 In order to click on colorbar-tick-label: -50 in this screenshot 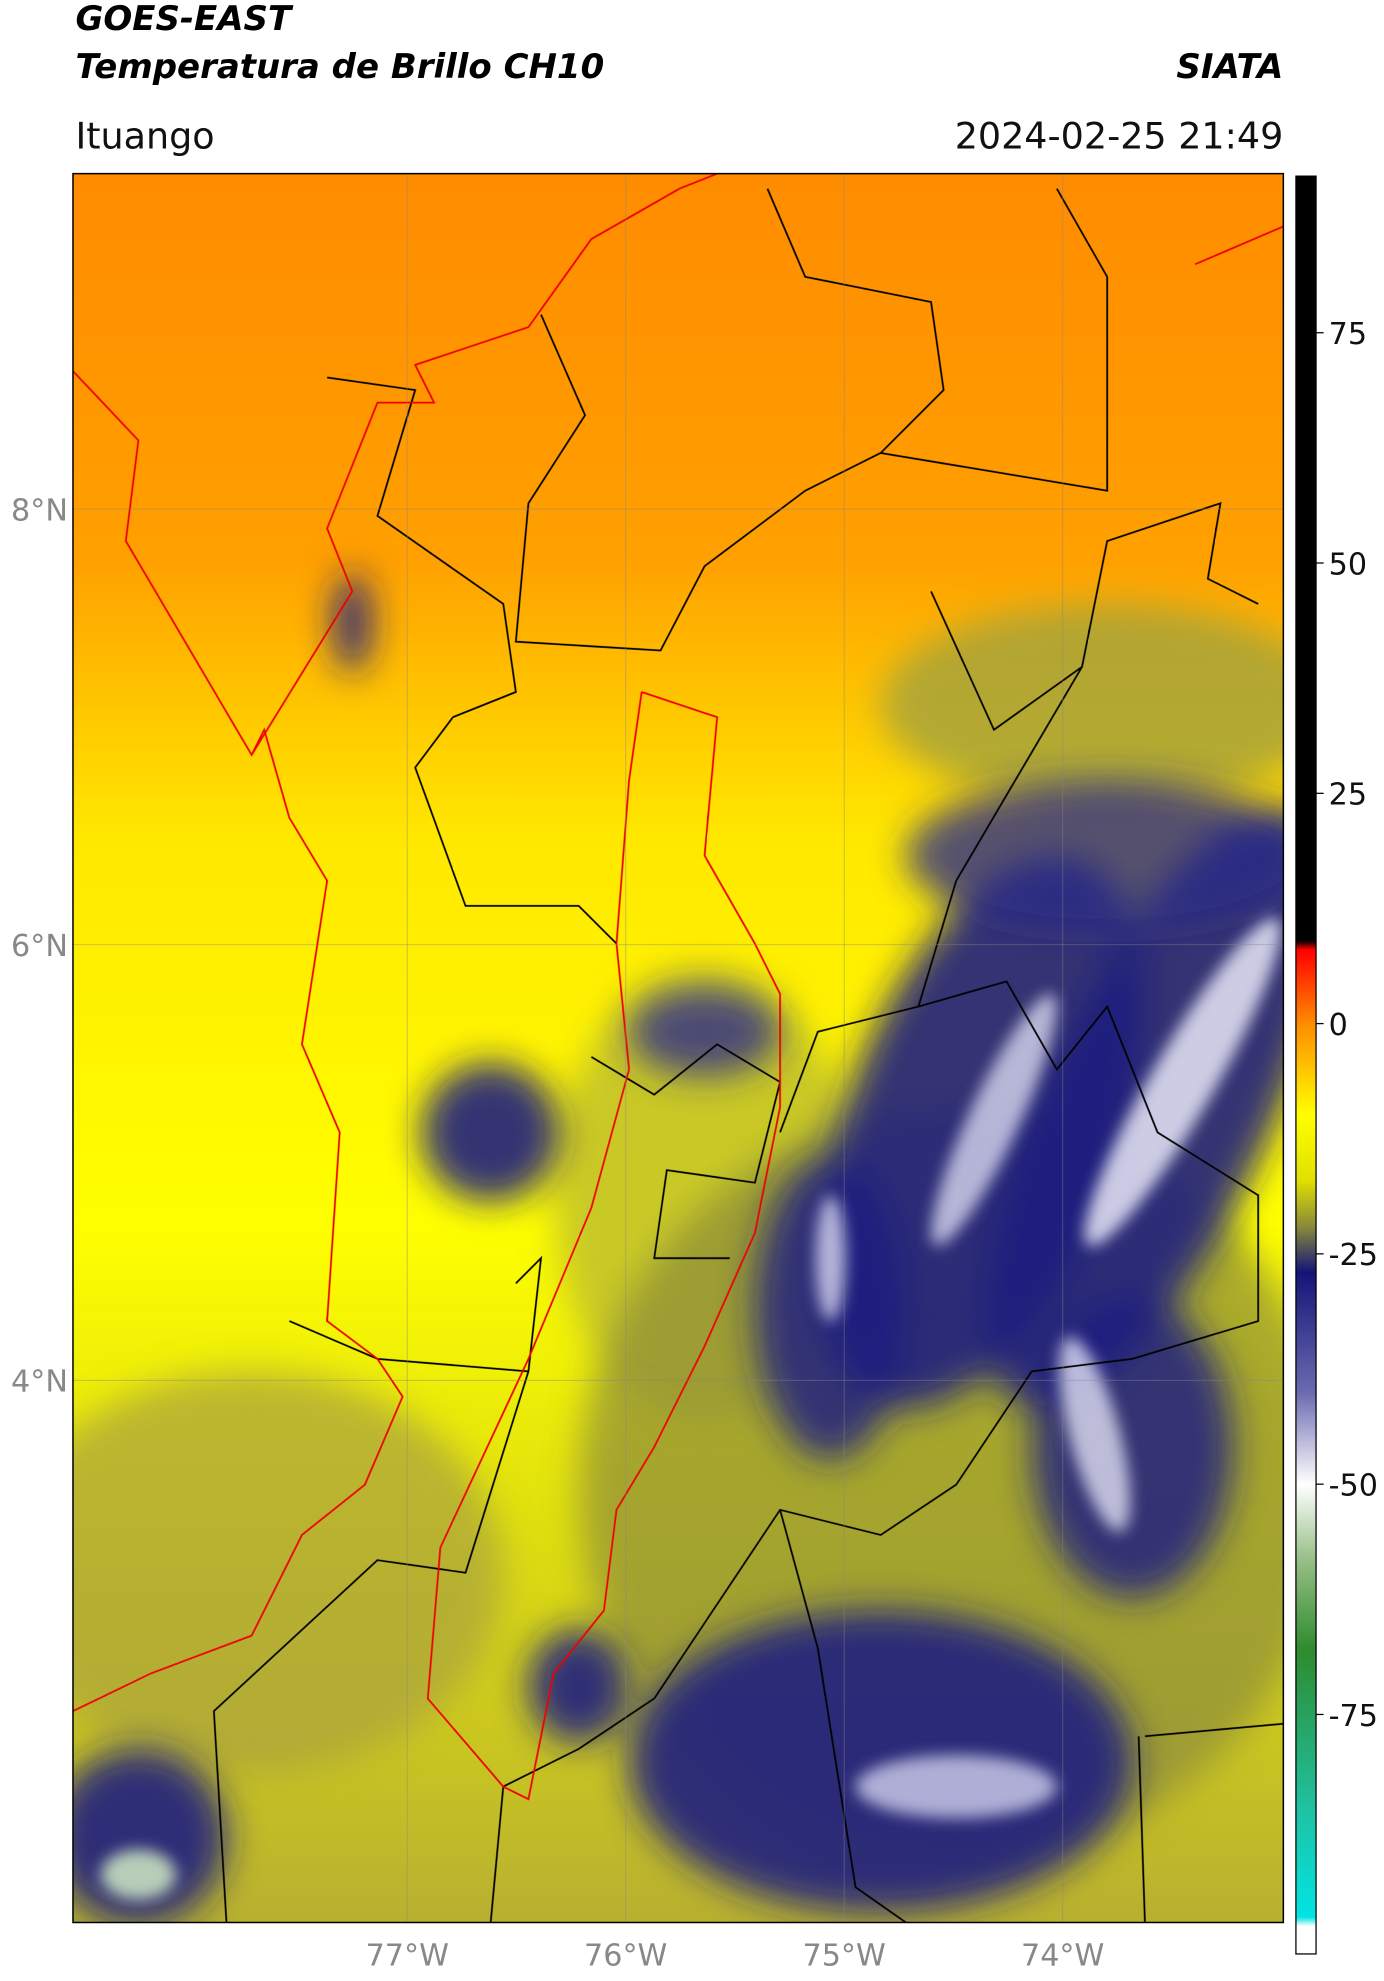, I will do `click(1353, 1485)`.